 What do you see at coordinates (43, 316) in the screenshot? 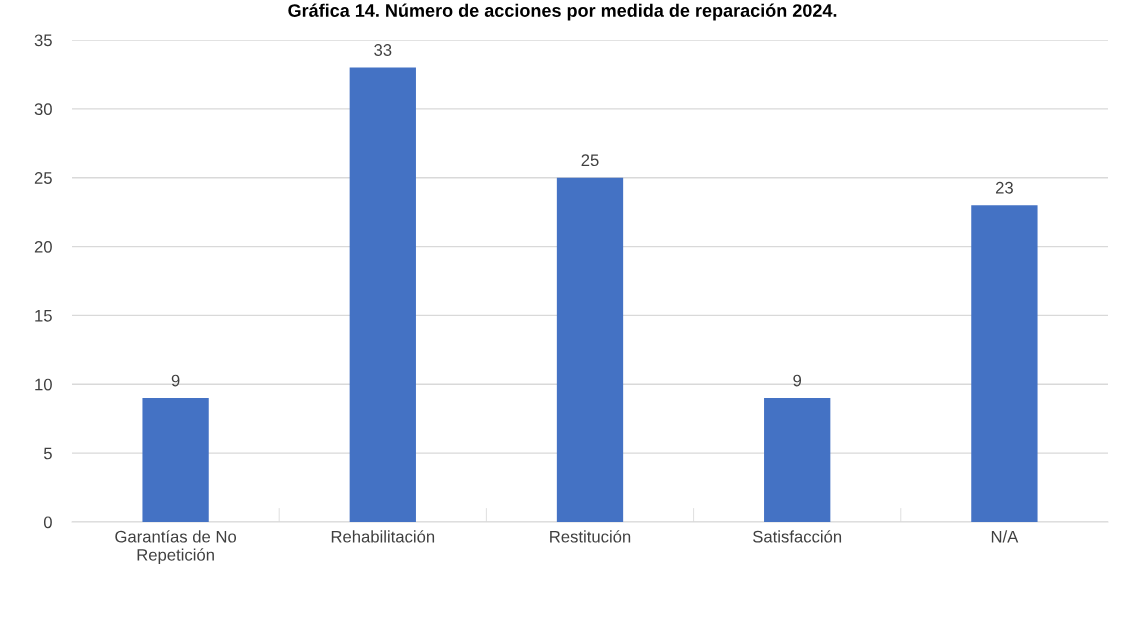
I see `y-tick-label: 15` at bounding box center [43, 316].